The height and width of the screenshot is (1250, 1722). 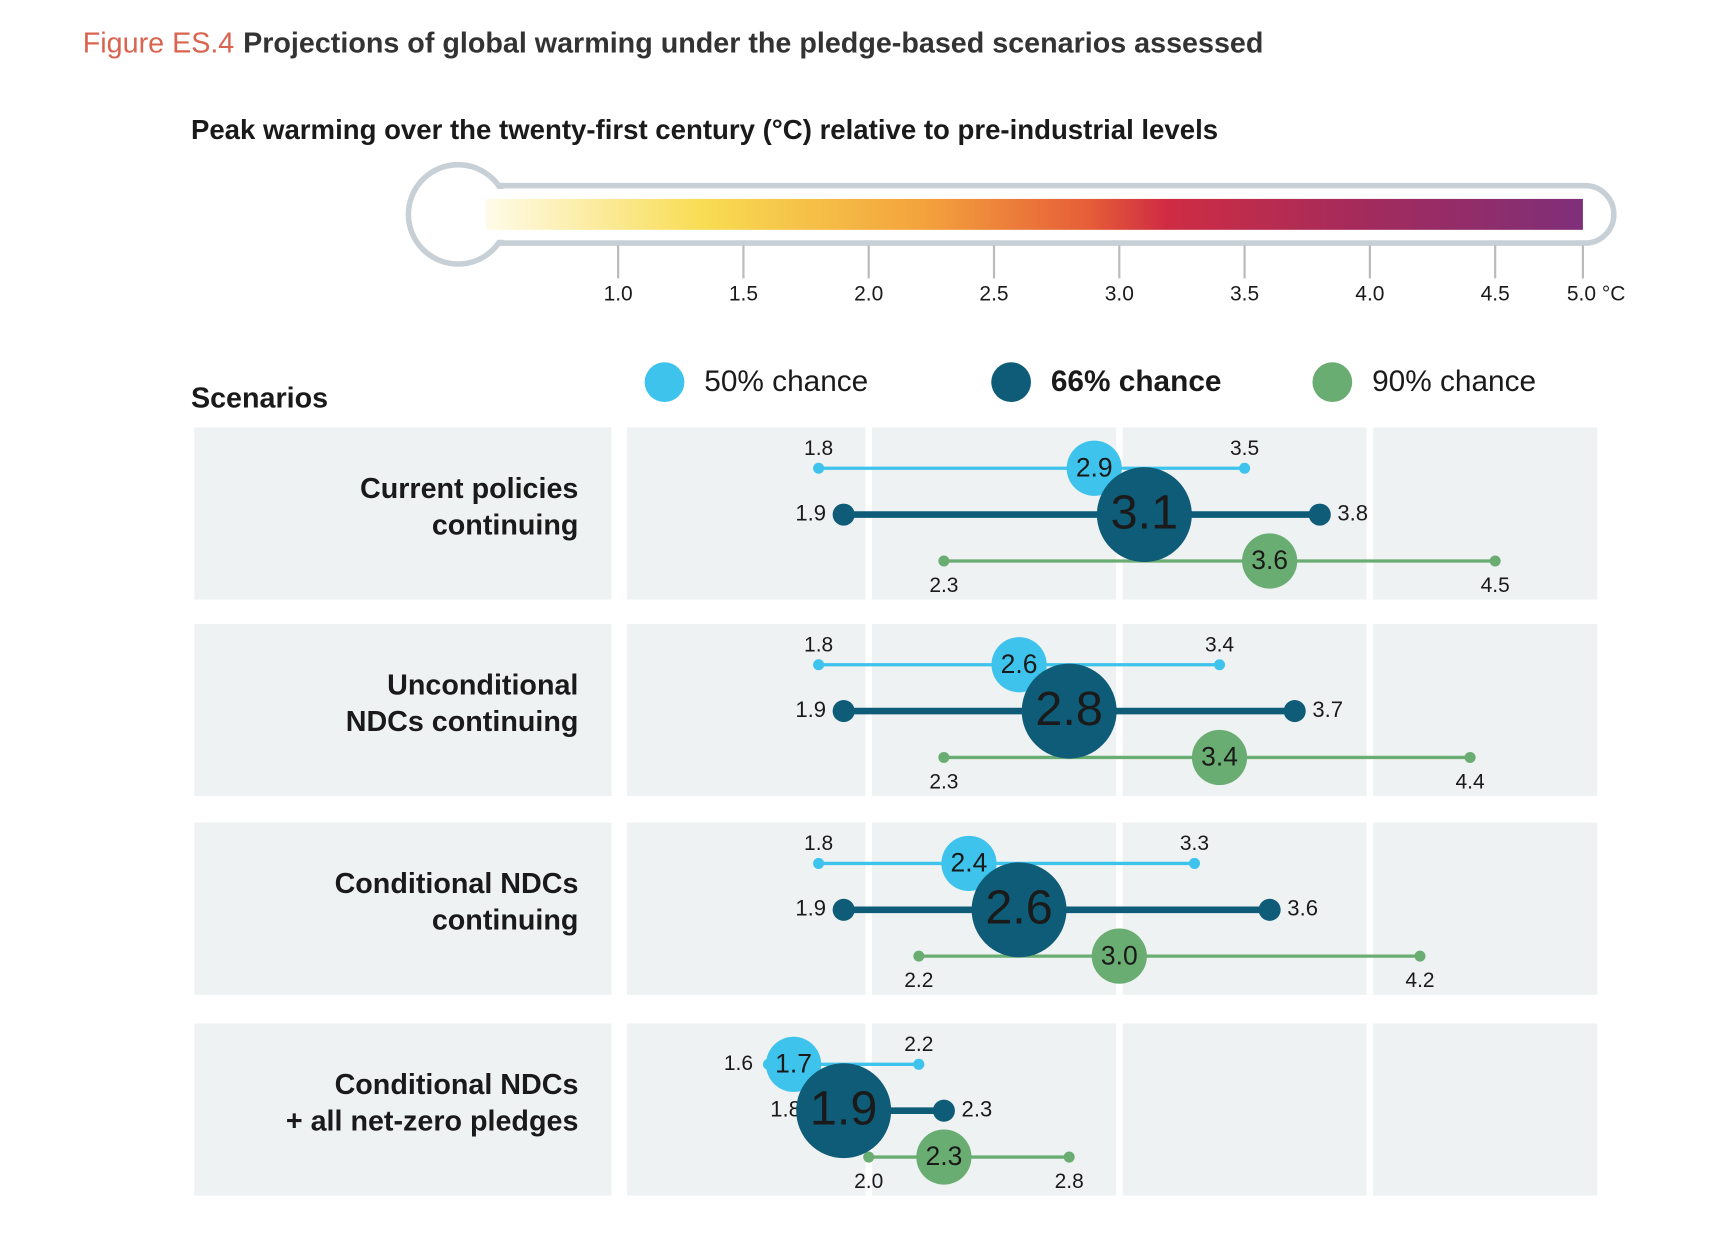 I want to click on x-tick-label: 3.5, so click(x=1244, y=293).